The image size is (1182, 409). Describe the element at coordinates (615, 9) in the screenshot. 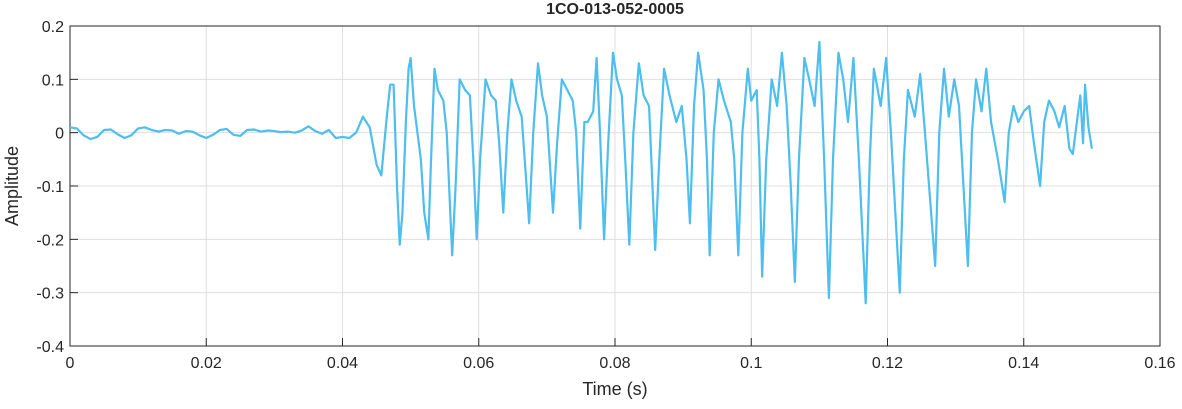

I see `chart-title: 1CO-013-052-0005` at that location.